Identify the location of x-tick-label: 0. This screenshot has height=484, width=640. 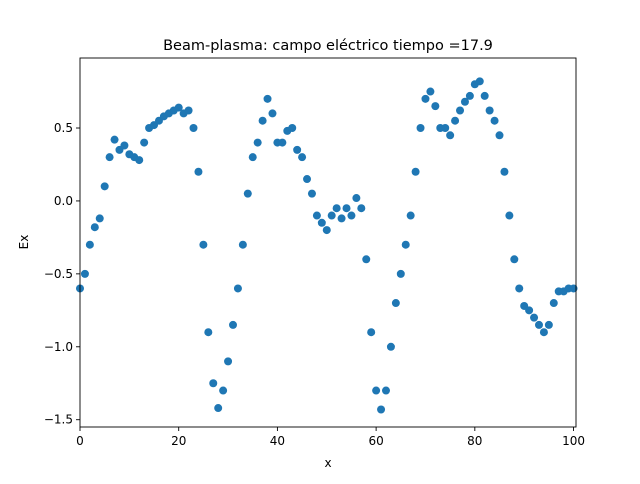
(80, 441).